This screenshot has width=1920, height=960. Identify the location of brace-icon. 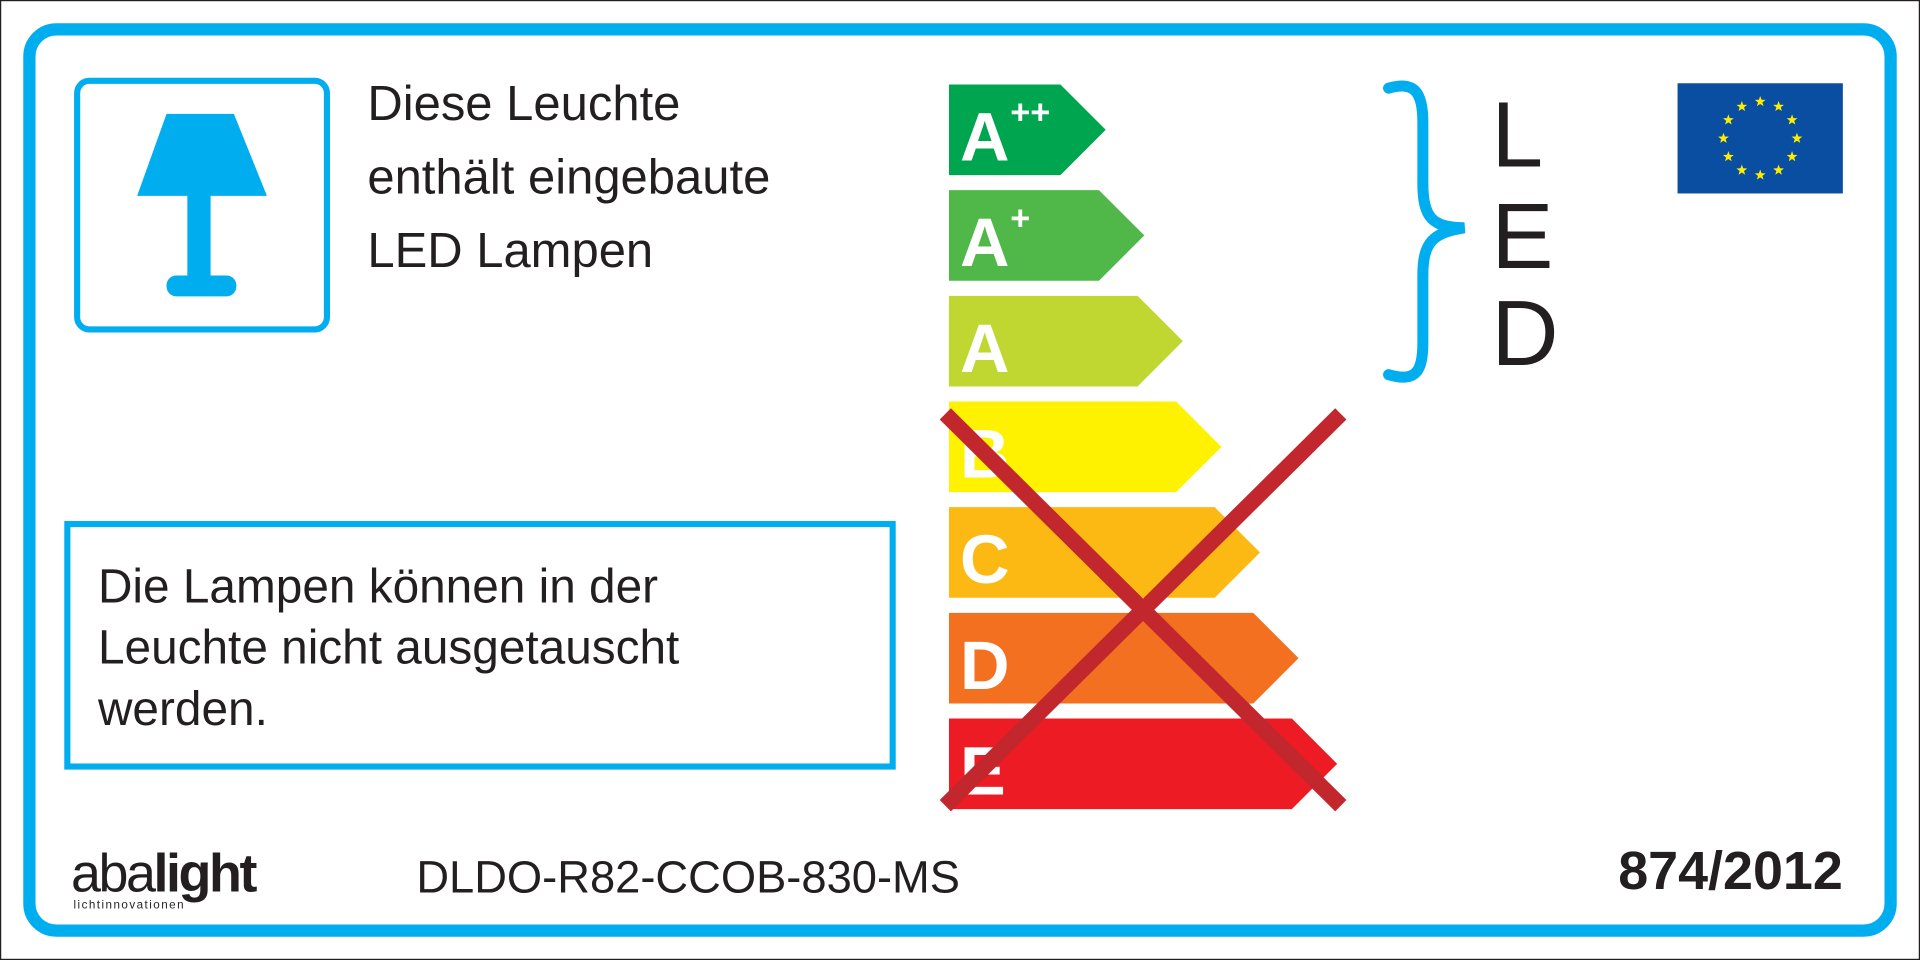
(1424, 231).